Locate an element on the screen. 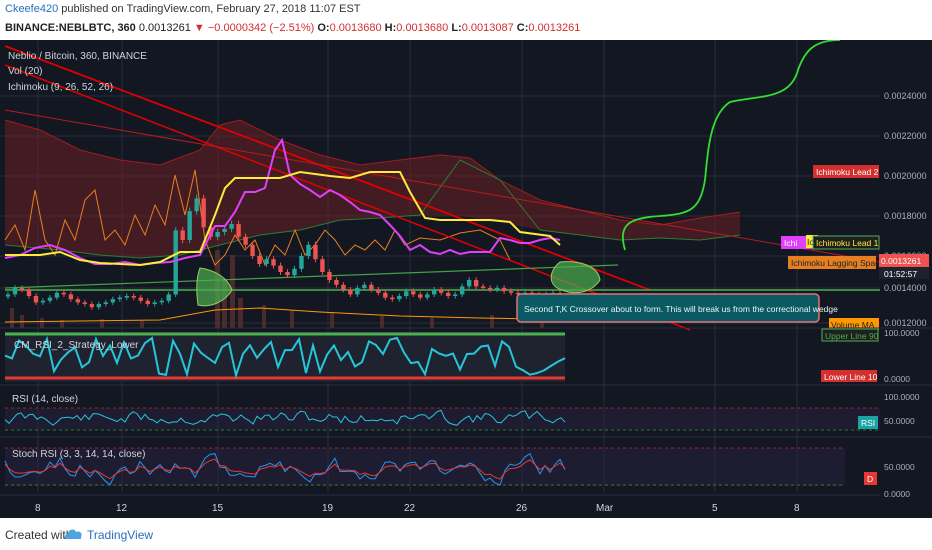 This screenshot has width=932, height=550. rsi-axis: 100.0000 RSI 50.0000 is located at coordinates (889, 410).